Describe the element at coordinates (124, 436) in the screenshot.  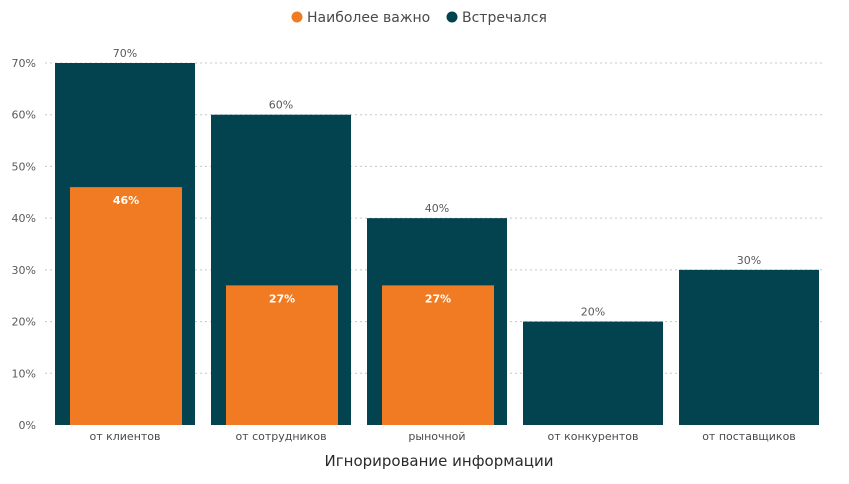
I see `x-tick-label: от клиентов` at that location.